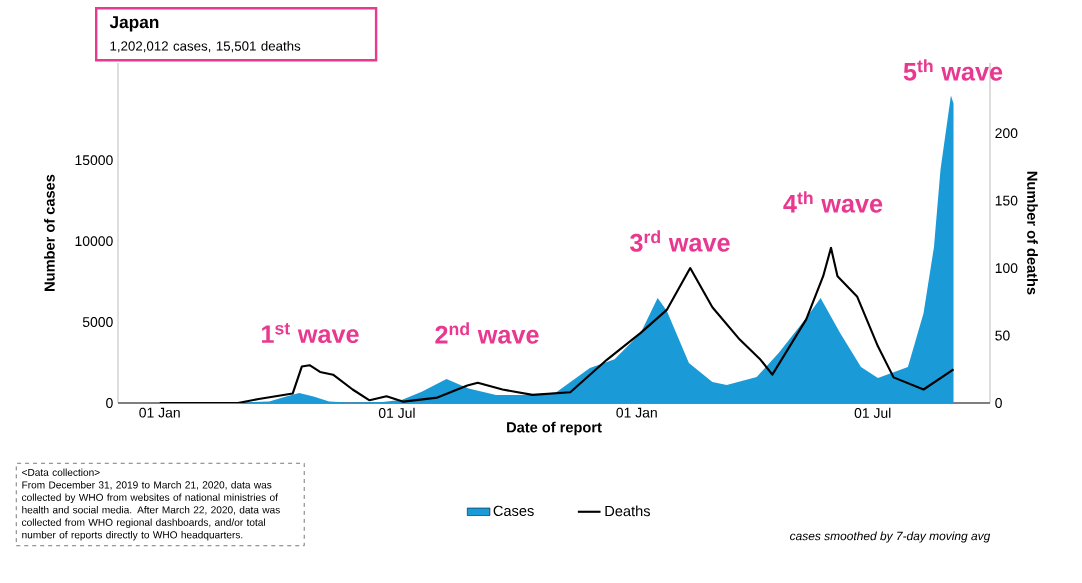  What do you see at coordinates (1006, 200) in the screenshot?
I see `y2-tick-label: 150` at bounding box center [1006, 200].